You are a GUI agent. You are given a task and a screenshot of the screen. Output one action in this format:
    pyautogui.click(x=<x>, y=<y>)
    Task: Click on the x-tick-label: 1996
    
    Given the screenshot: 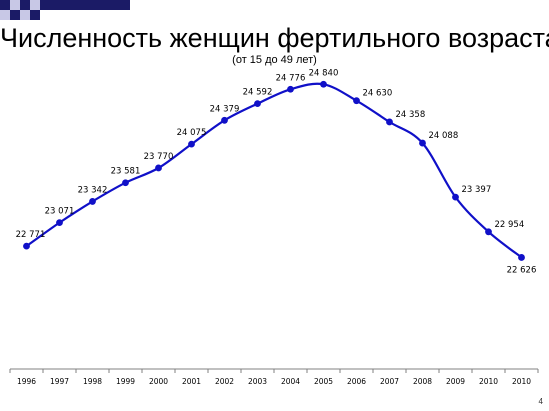 What is the action you would take?
    pyautogui.click(x=26, y=381)
    